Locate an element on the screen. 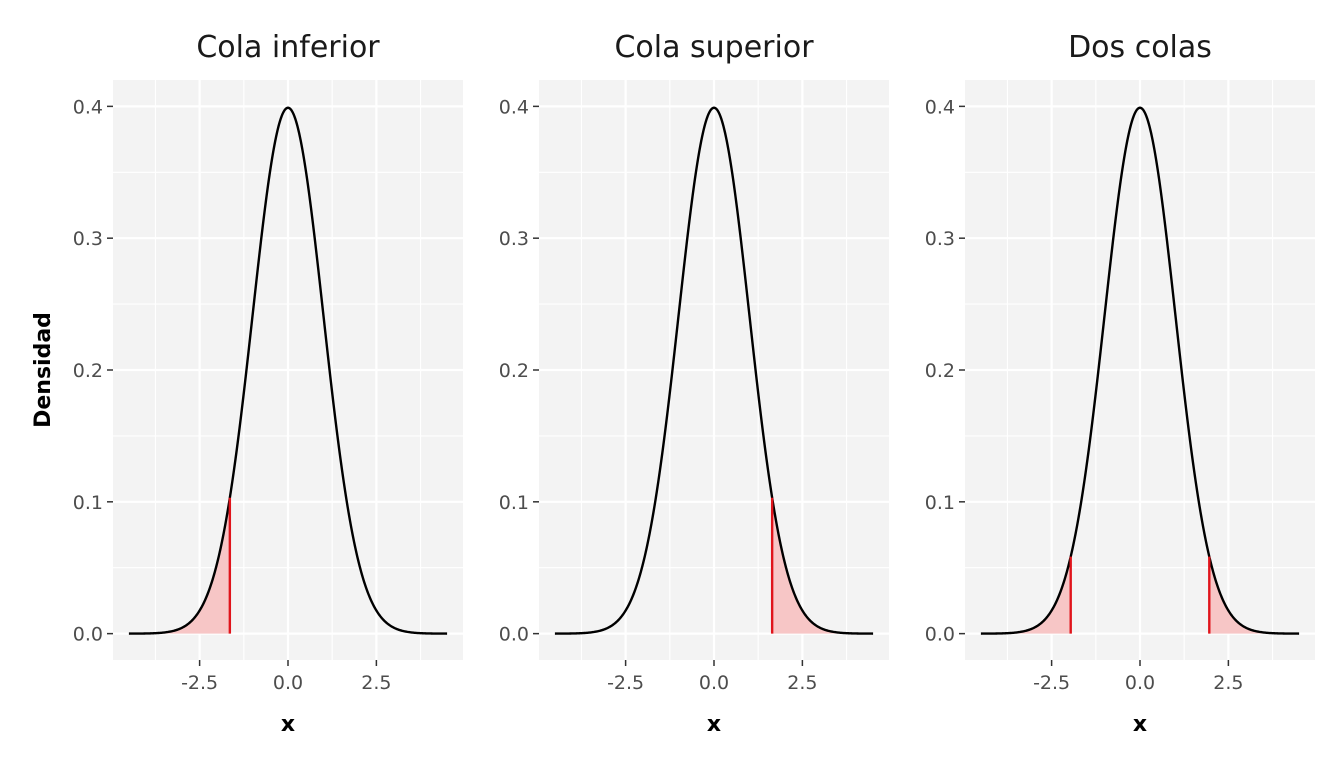 This screenshot has width=1344, height=768. panel-2-x-tick-label: 0.0 is located at coordinates (714, 683).